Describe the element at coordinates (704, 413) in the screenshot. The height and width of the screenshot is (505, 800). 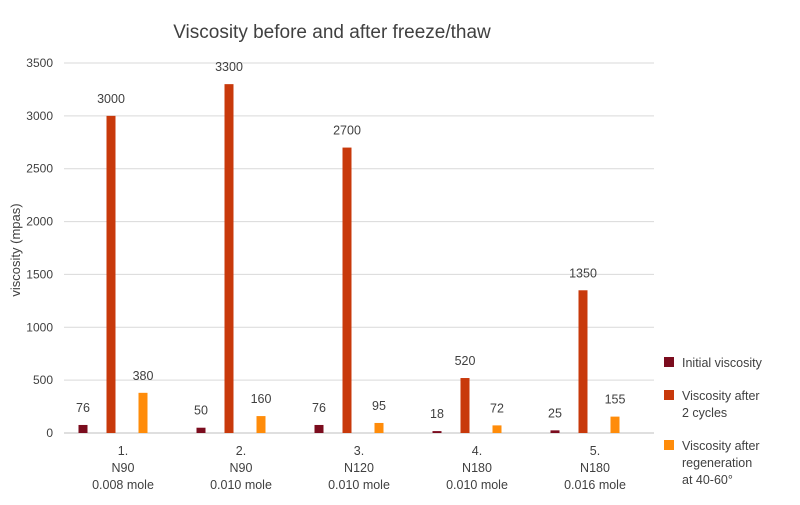
I see `legend-label: 2 cycles` at that location.